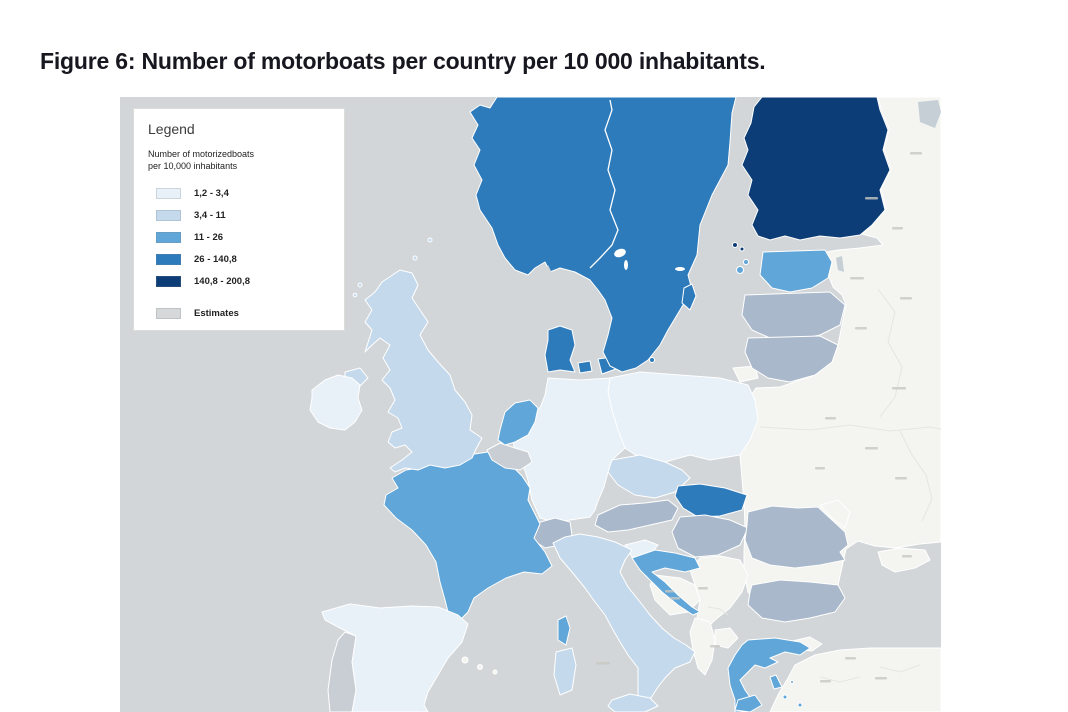 The image size is (1068, 712). Describe the element at coordinates (423, 371) in the screenshot. I see `country-uk` at that location.